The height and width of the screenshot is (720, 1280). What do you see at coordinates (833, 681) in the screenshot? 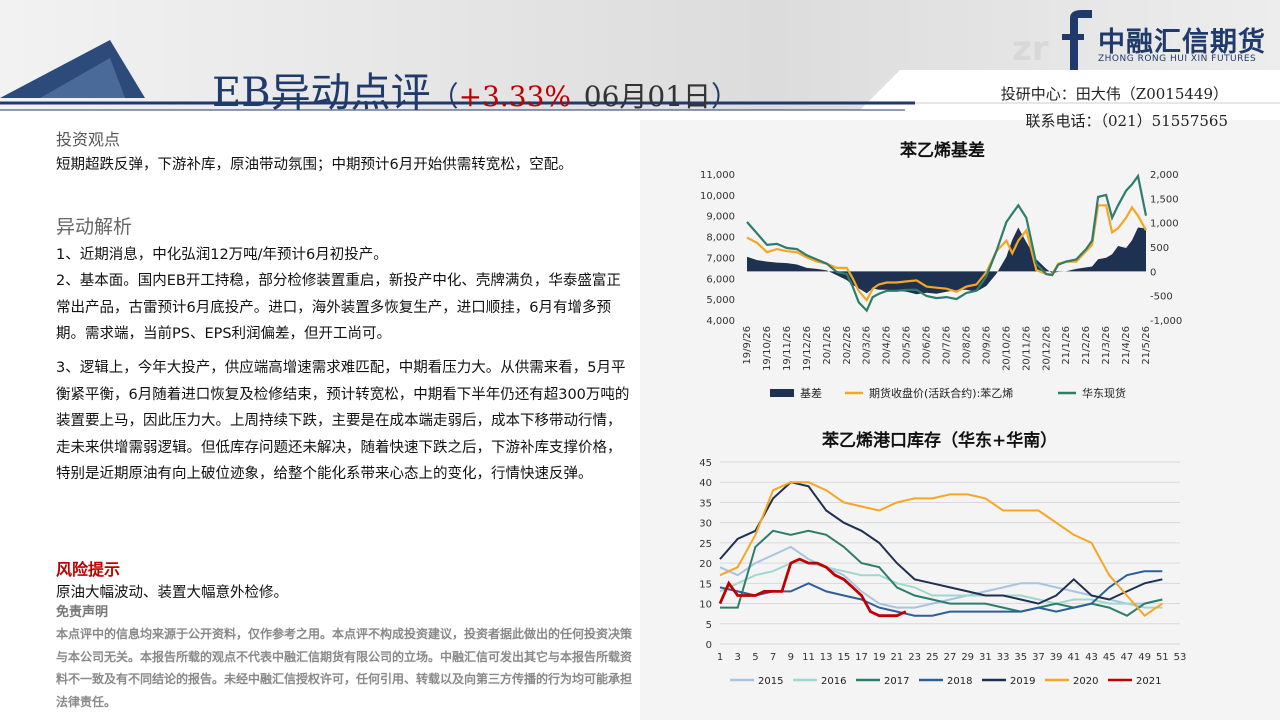
I see `legend-label-2016: 2016` at bounding box center [833, 681].